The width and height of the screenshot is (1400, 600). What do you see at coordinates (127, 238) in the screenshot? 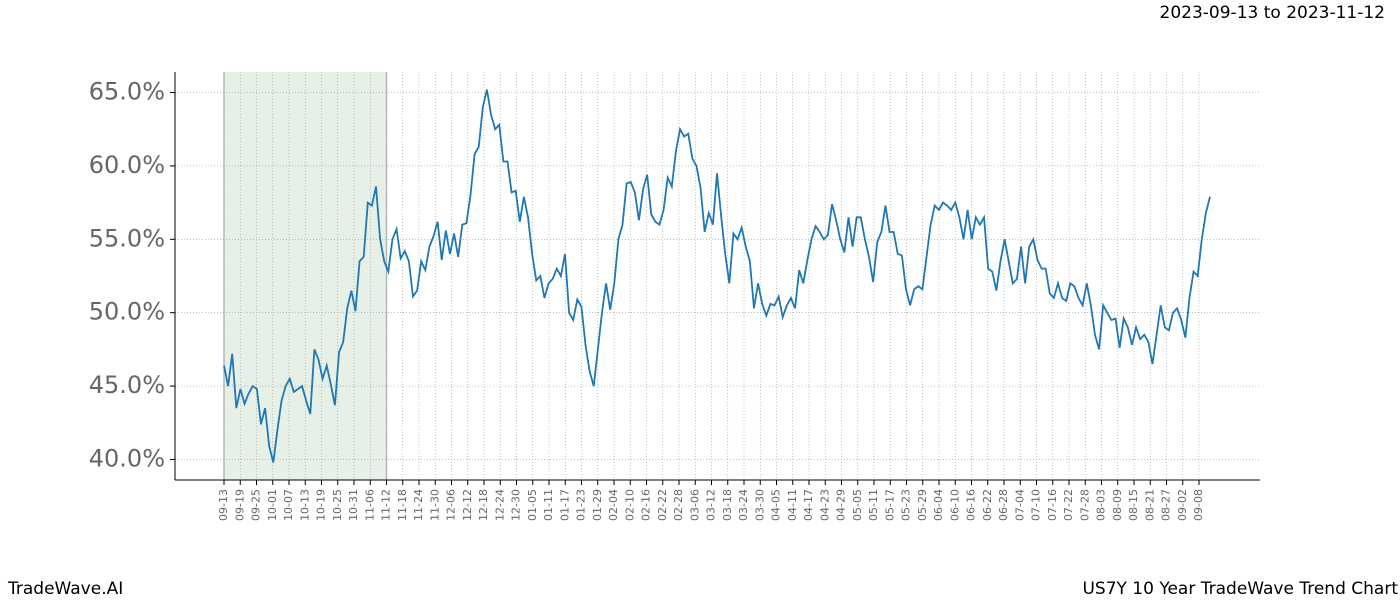
I see `y-tick-label: 55.0%` at bounding box center [127, 238].